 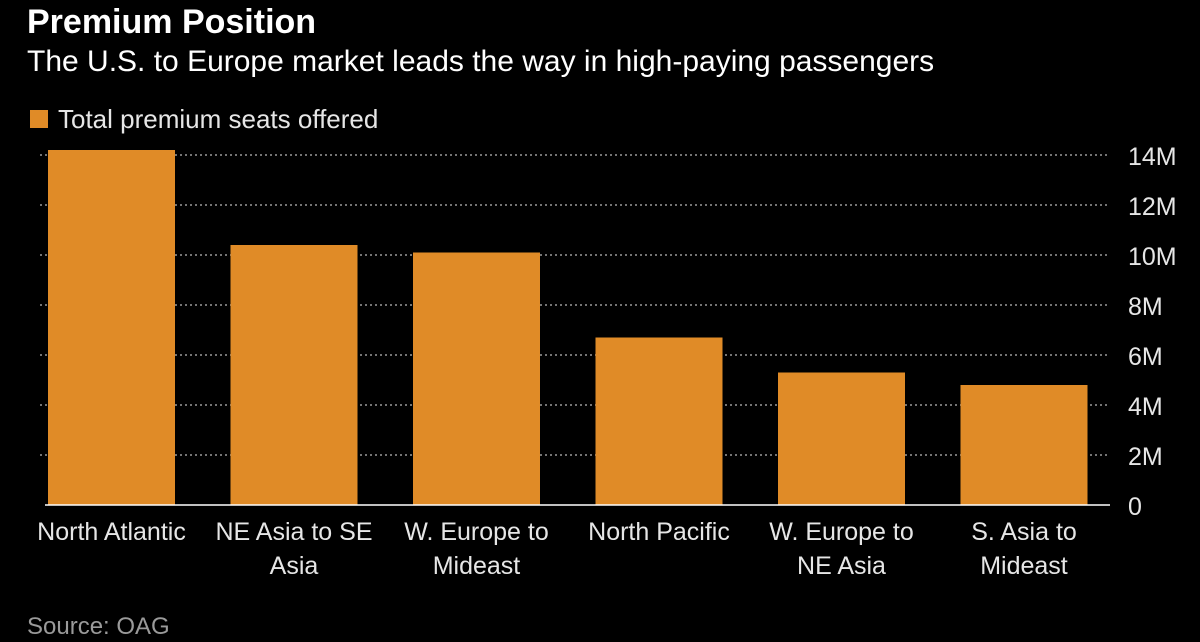 What do you see at coordinates (841, 566) in the screenshot?
I see `x-category-label: NE Asia` at bounding box center [841, 566].